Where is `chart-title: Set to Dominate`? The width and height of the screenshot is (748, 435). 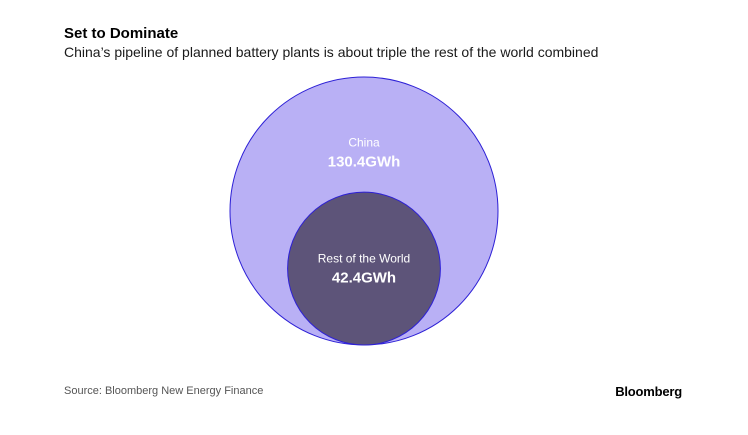 chart-title: Set to Dominate is located at coordinates (121, 33).